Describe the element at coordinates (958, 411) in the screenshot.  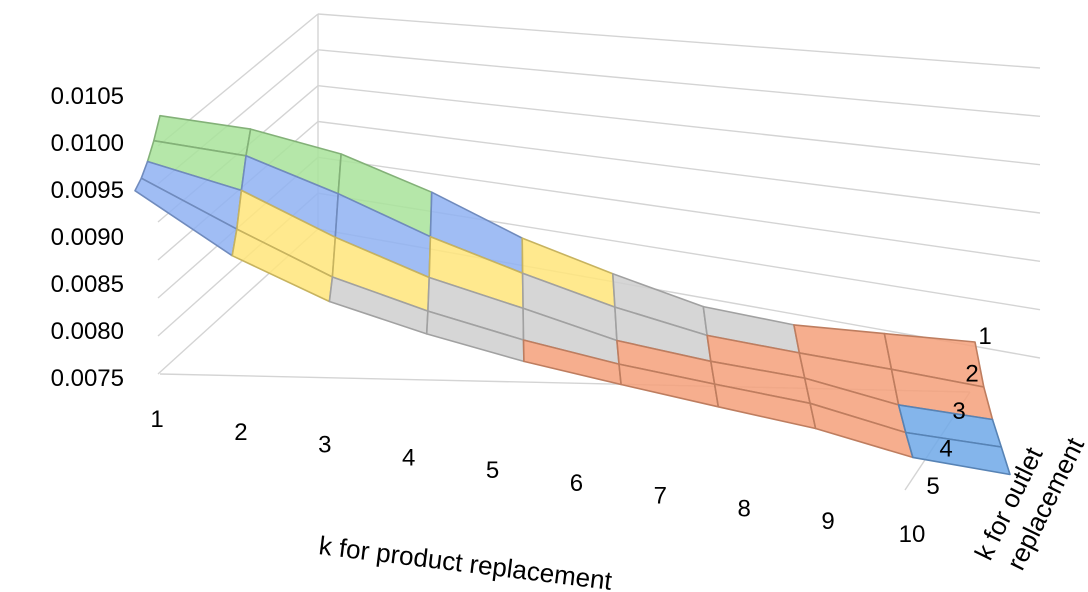
I see `y-tick-label-3: 3` at that location.